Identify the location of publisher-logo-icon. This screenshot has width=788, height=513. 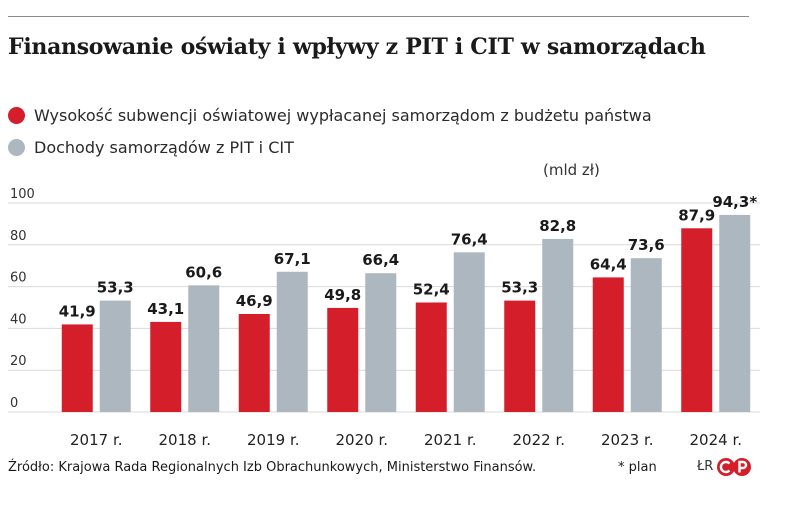
(734, 467).